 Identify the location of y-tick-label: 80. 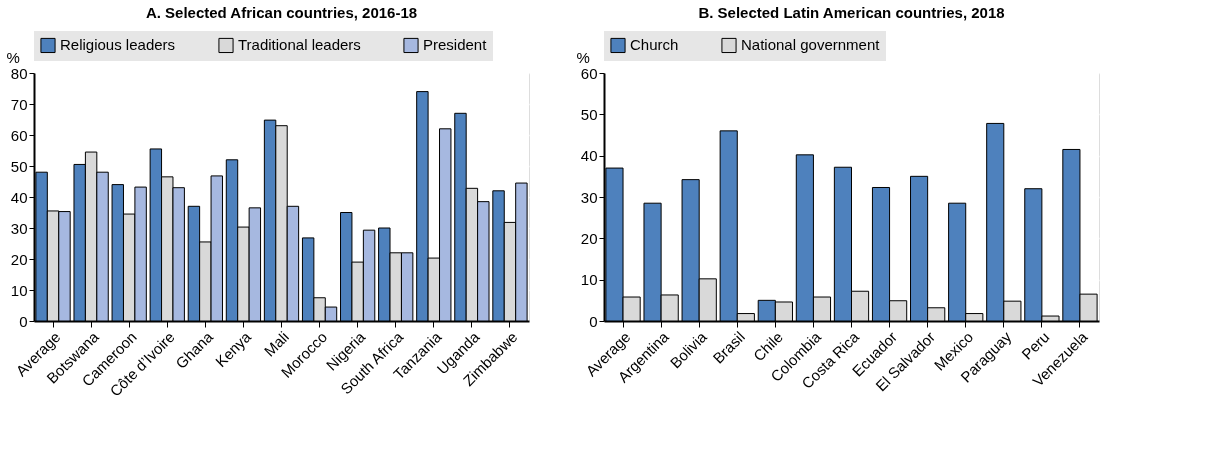
(19, 73).